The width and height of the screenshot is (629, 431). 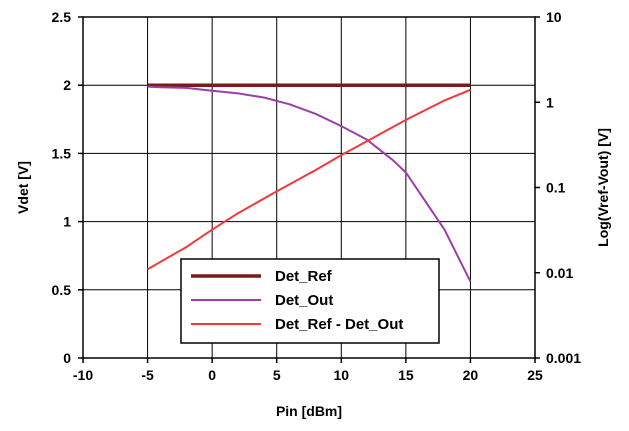 What do you see at coordinates (339, 324) in the screenshot?
I see `legend-label: Det_Ref - Det_Out` at bounding box center [339, 324].